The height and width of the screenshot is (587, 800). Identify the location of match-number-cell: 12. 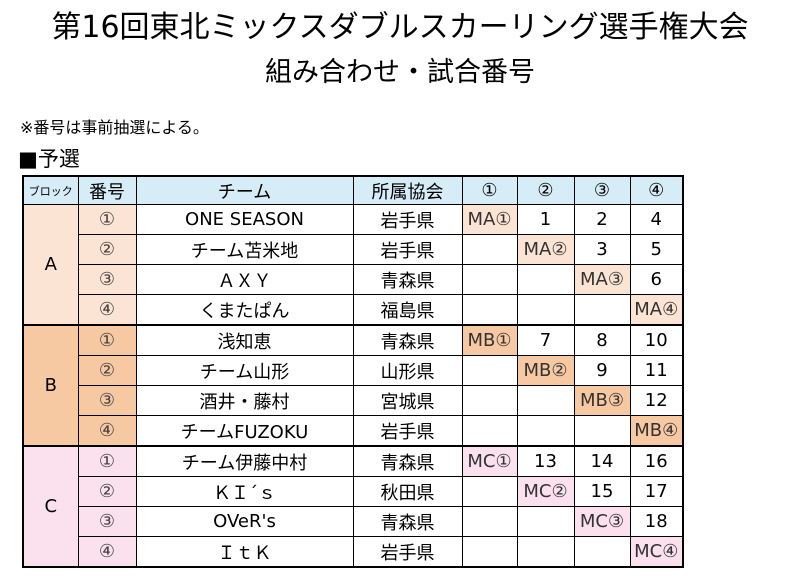
(656, 400).